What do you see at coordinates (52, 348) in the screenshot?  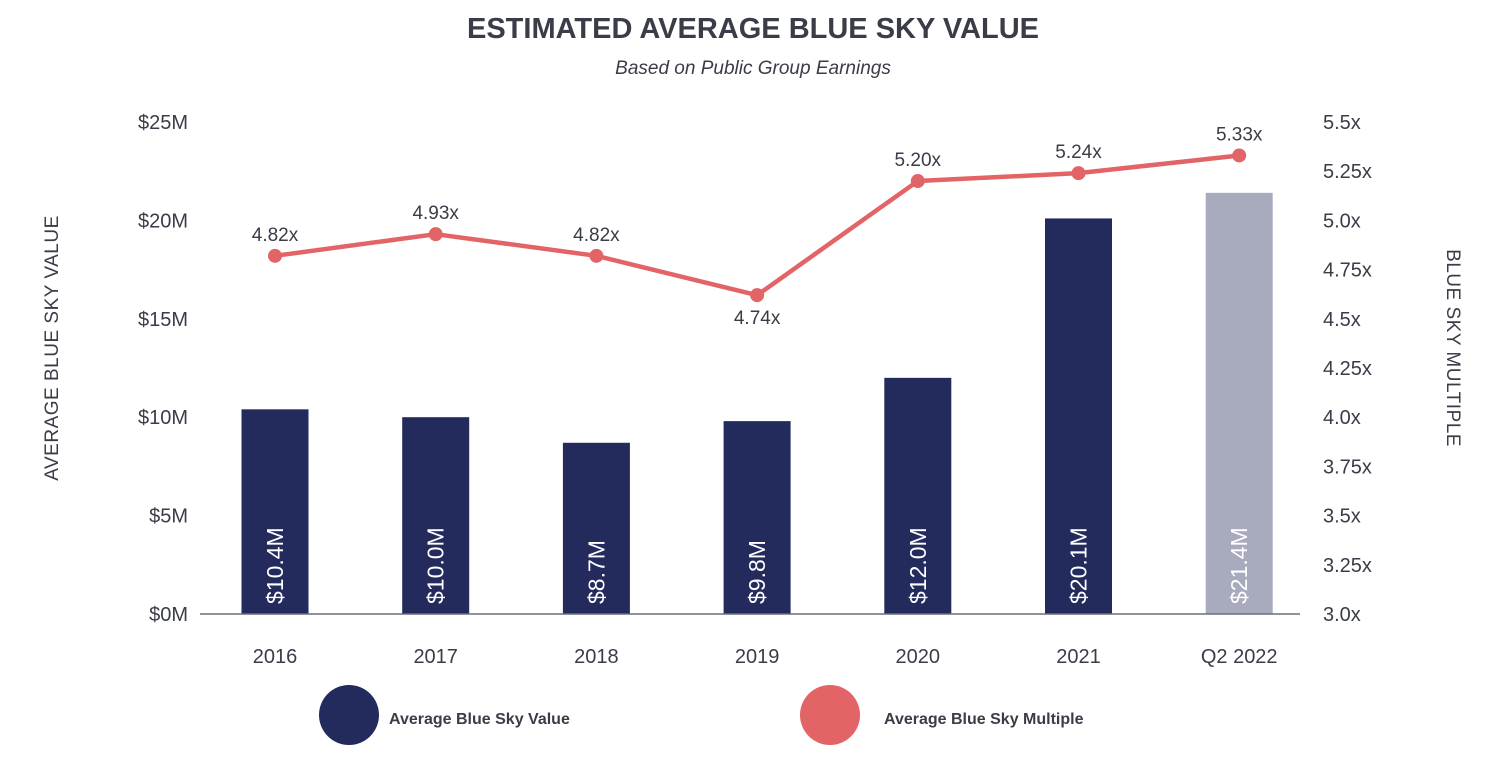 I see `y-axis-title: AVERAGE BLUE SKY VALUE` at bounding box center [52, 348].